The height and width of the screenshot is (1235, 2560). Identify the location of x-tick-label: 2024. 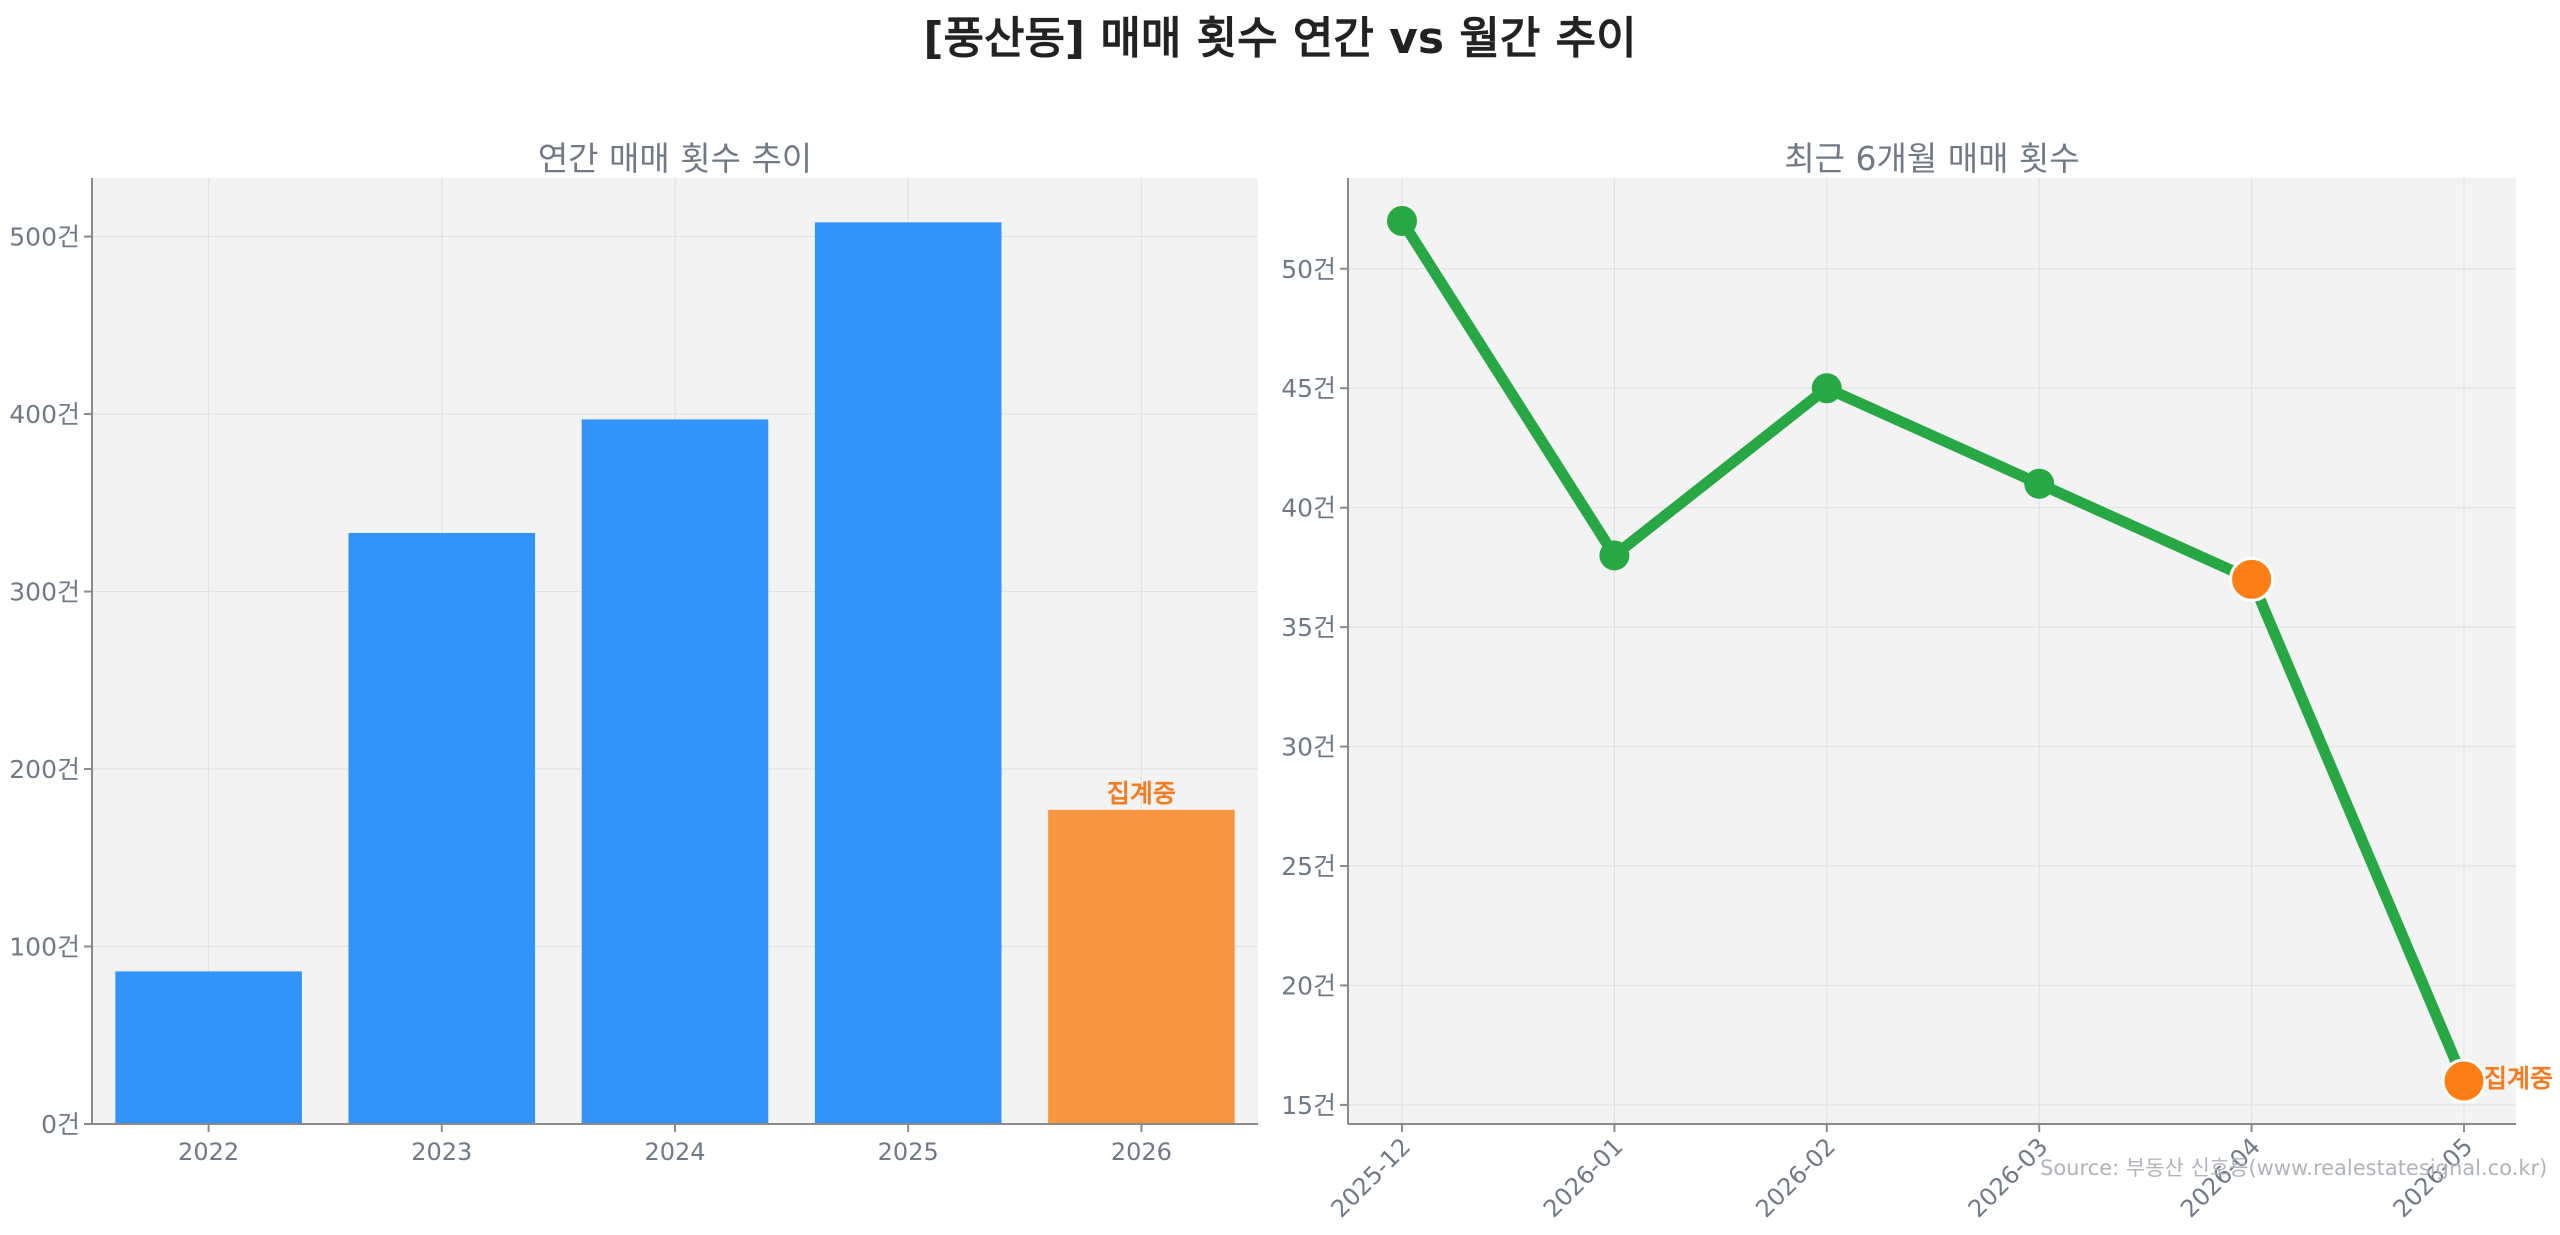
(674, 1152).